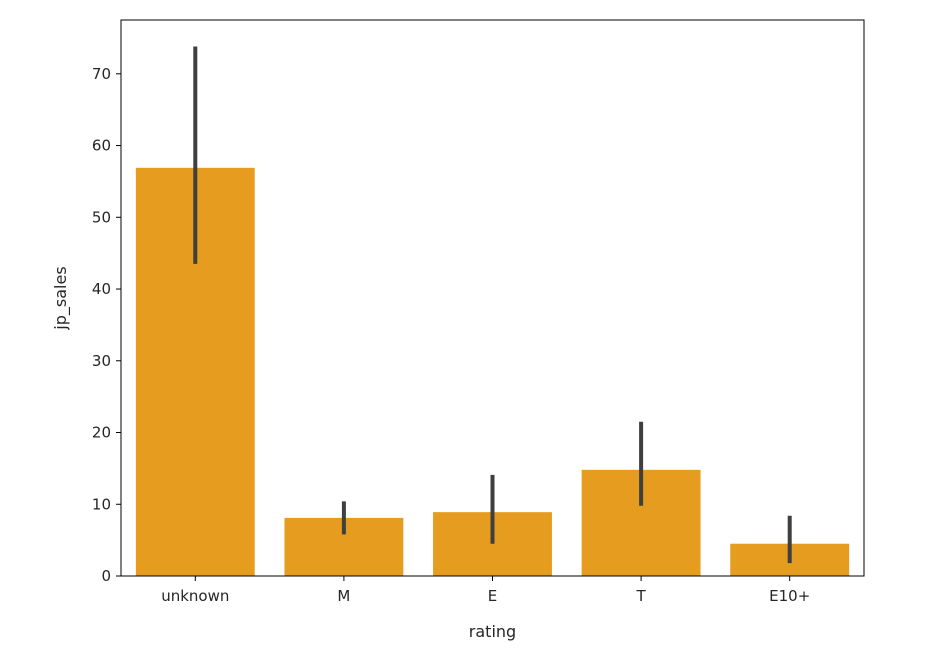  I want to click on x-tick-label: E10+, so click(789, 596).